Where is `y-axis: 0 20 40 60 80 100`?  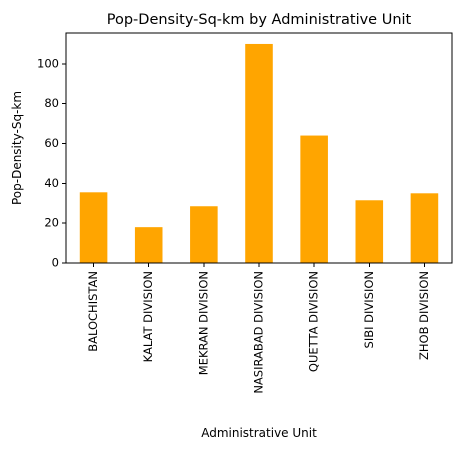 y-axis: 0 20 40 60 80 100 is located at coordinates (51, 163).